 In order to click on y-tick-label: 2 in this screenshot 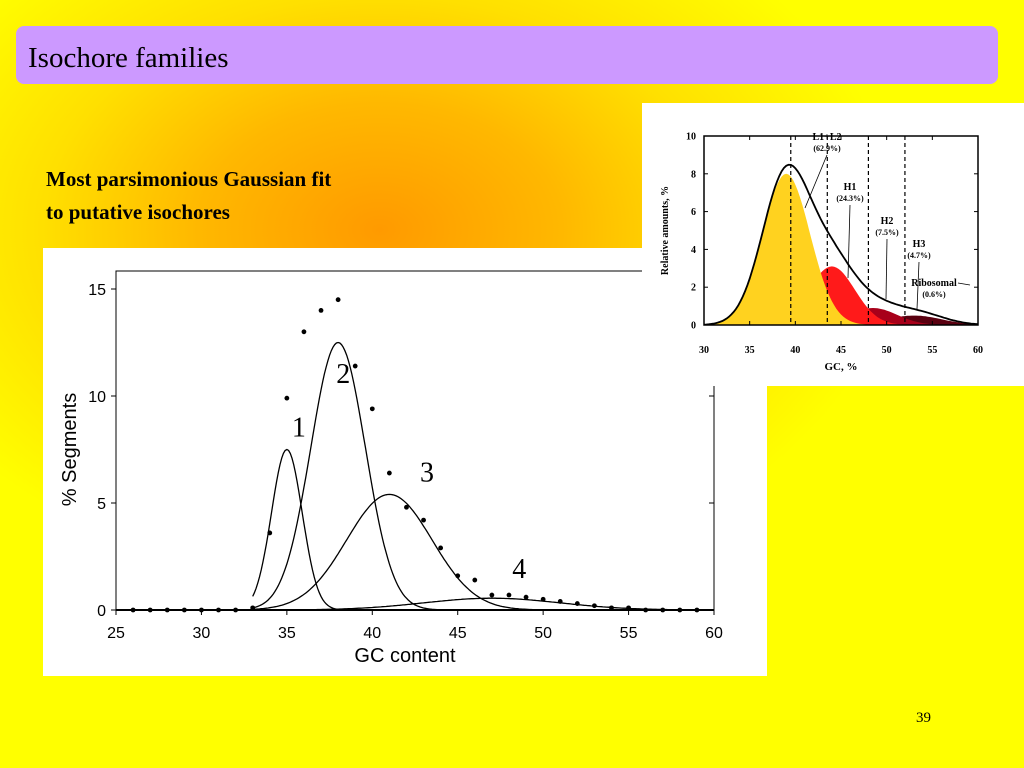, I will do `click(693, 288)`.